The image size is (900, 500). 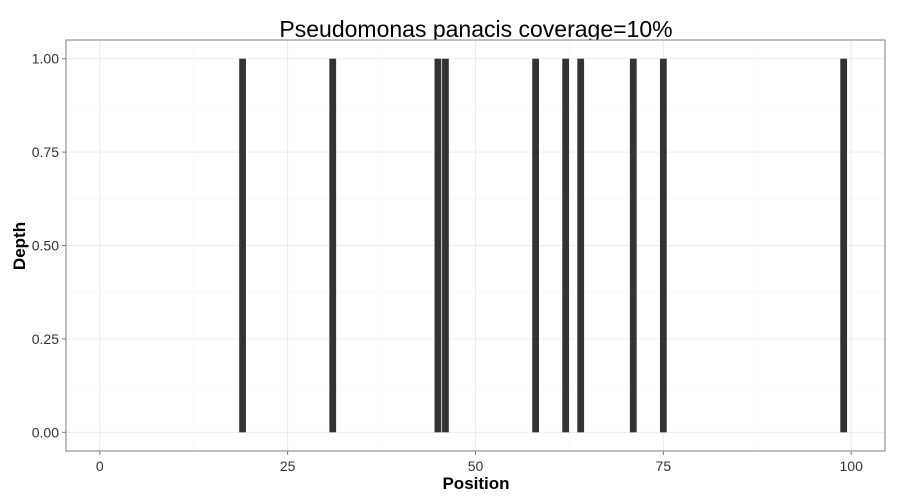 What do you see at coordinates (664, 466) in the screenshot?
I see `x-tick-label: 75` at bounding box center [664, 466].